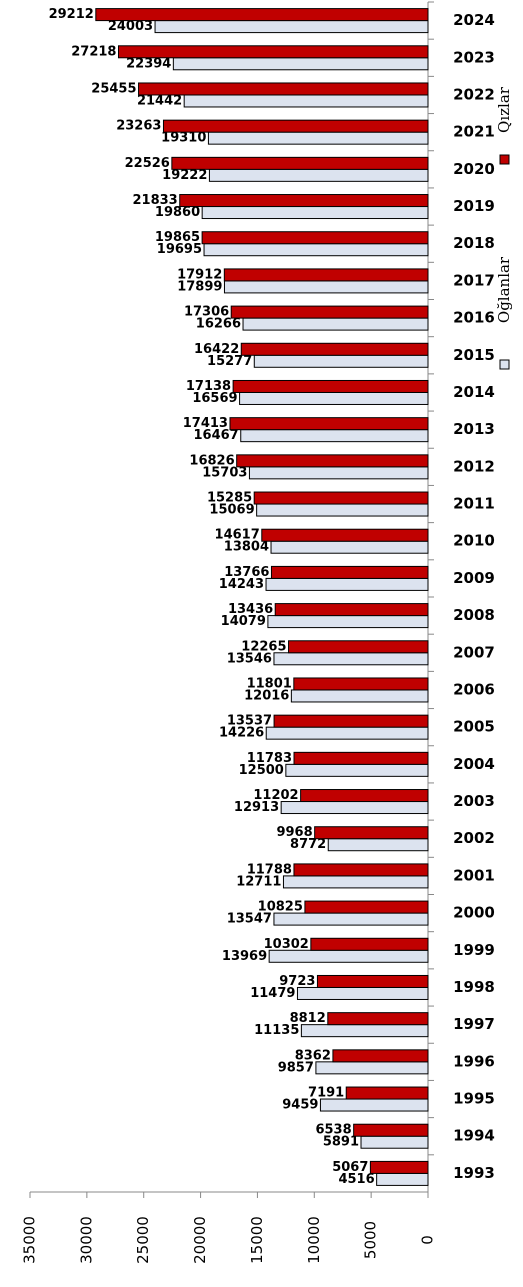 The height and width of the screenshot is (1287, 523). What do you see at coordinates (474, 20) in the screenshot?
I see `category-label: 2024` at bounding box center [474, 20].